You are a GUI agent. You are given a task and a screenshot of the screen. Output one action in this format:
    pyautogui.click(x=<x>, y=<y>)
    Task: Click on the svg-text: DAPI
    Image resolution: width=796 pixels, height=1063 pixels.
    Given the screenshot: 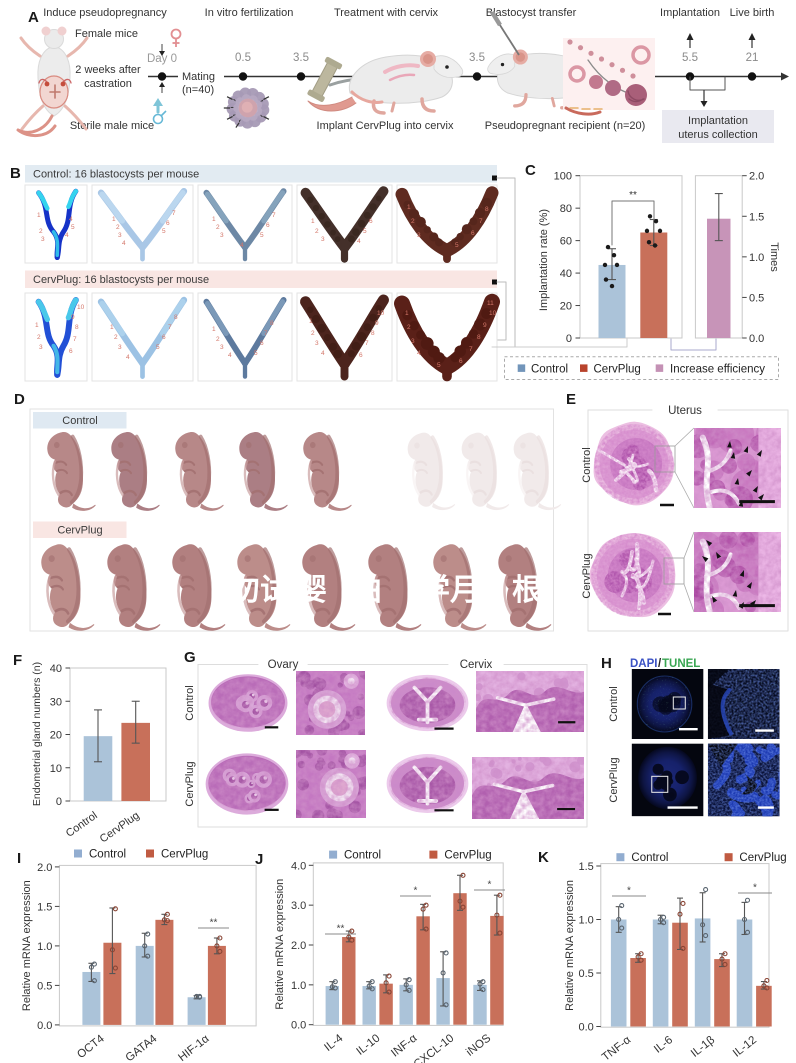 What is the action you would take?
    pyautogui.click(x=643, y=664)
    